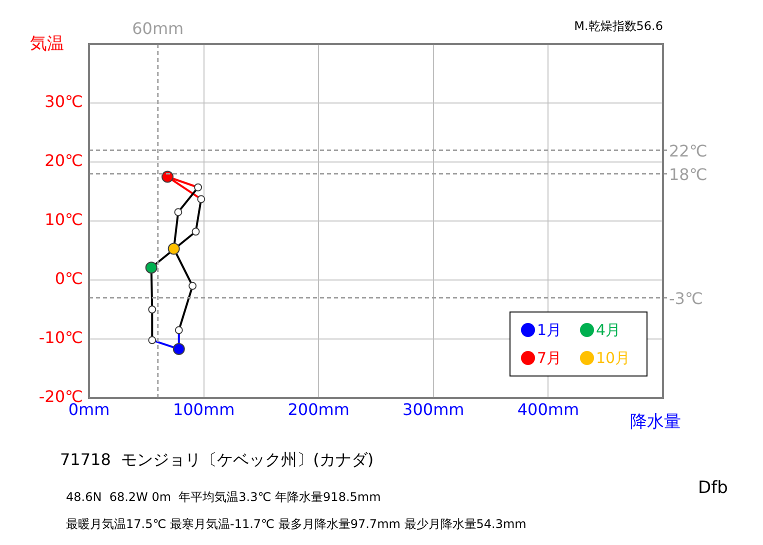 This screenshot has height=545, width=763. I want to click on text: Dfb, so click(713, 488).